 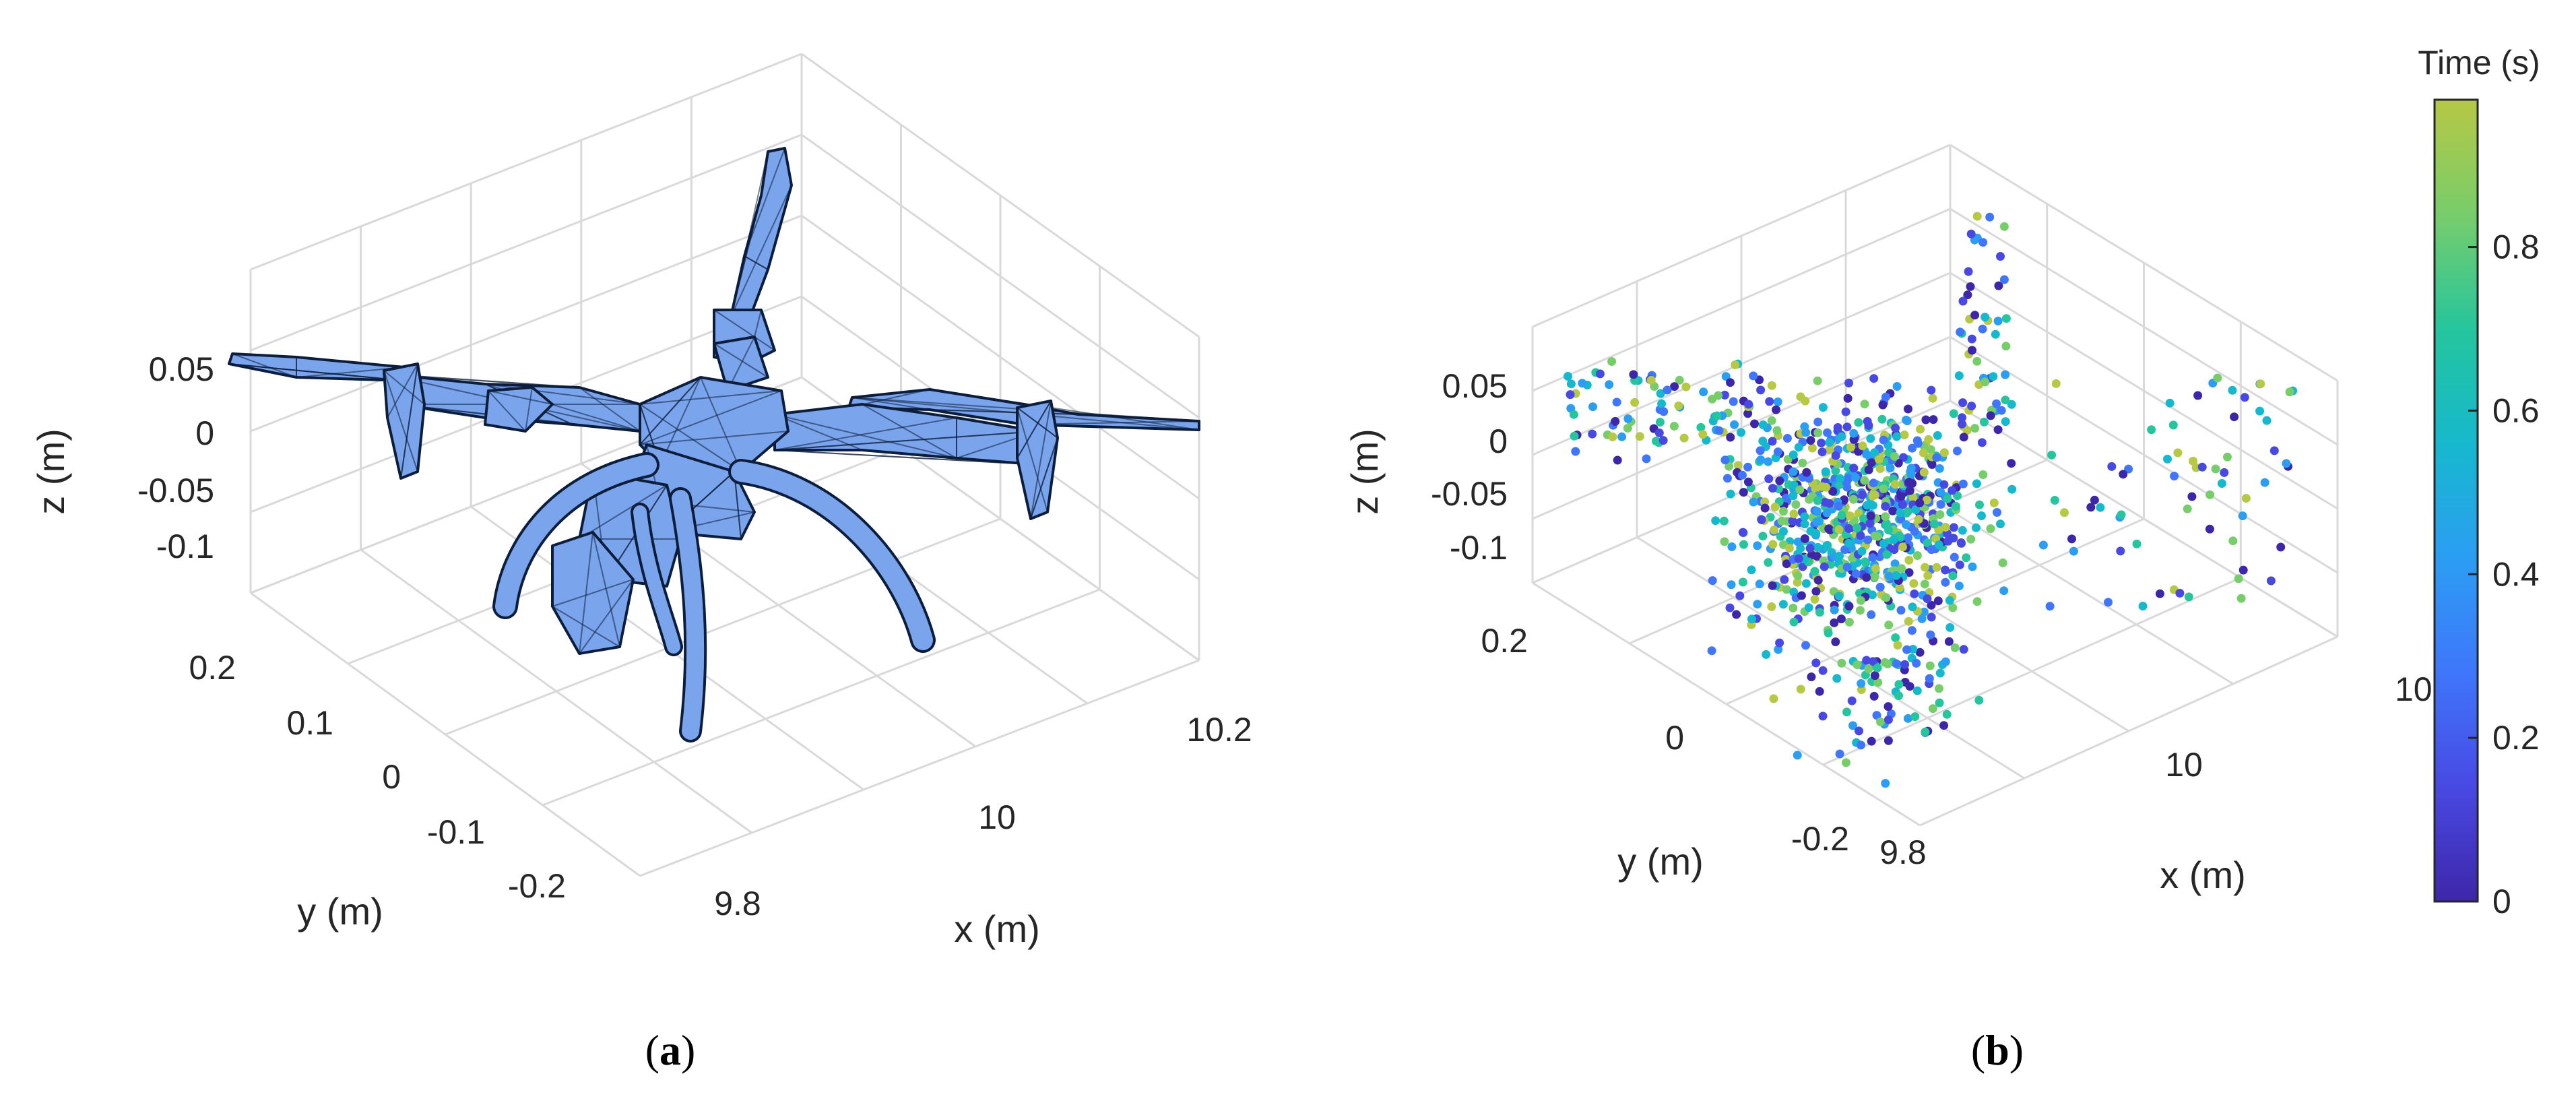 What do you see at coordinates (1665, 740) in the screenshot?
I see `panel-b-y-ticks: 0.2 0 -0.2` at bounding box center [1665, 740].